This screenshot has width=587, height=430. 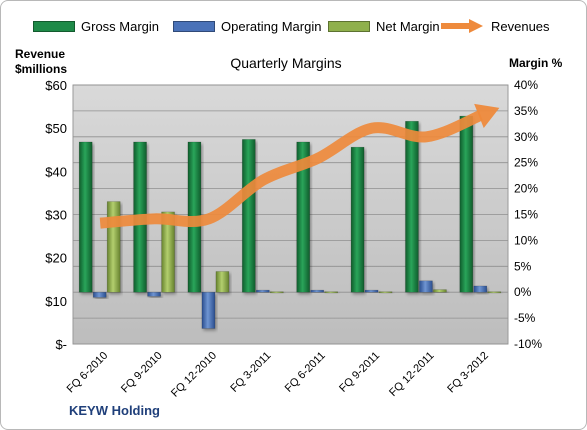 What do you see at coordinates (528, 344) in the screenshot?
I see `right-axis-tick-label: -10%` at bounding box center [528, 344].